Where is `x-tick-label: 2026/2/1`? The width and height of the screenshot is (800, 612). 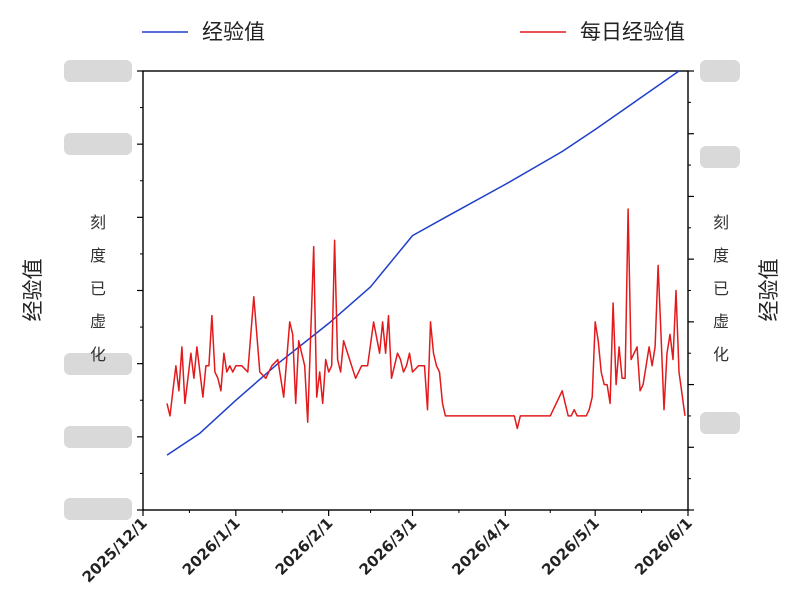 x-tick-label: 2026/2/1 is located at coordinates (304, 546).